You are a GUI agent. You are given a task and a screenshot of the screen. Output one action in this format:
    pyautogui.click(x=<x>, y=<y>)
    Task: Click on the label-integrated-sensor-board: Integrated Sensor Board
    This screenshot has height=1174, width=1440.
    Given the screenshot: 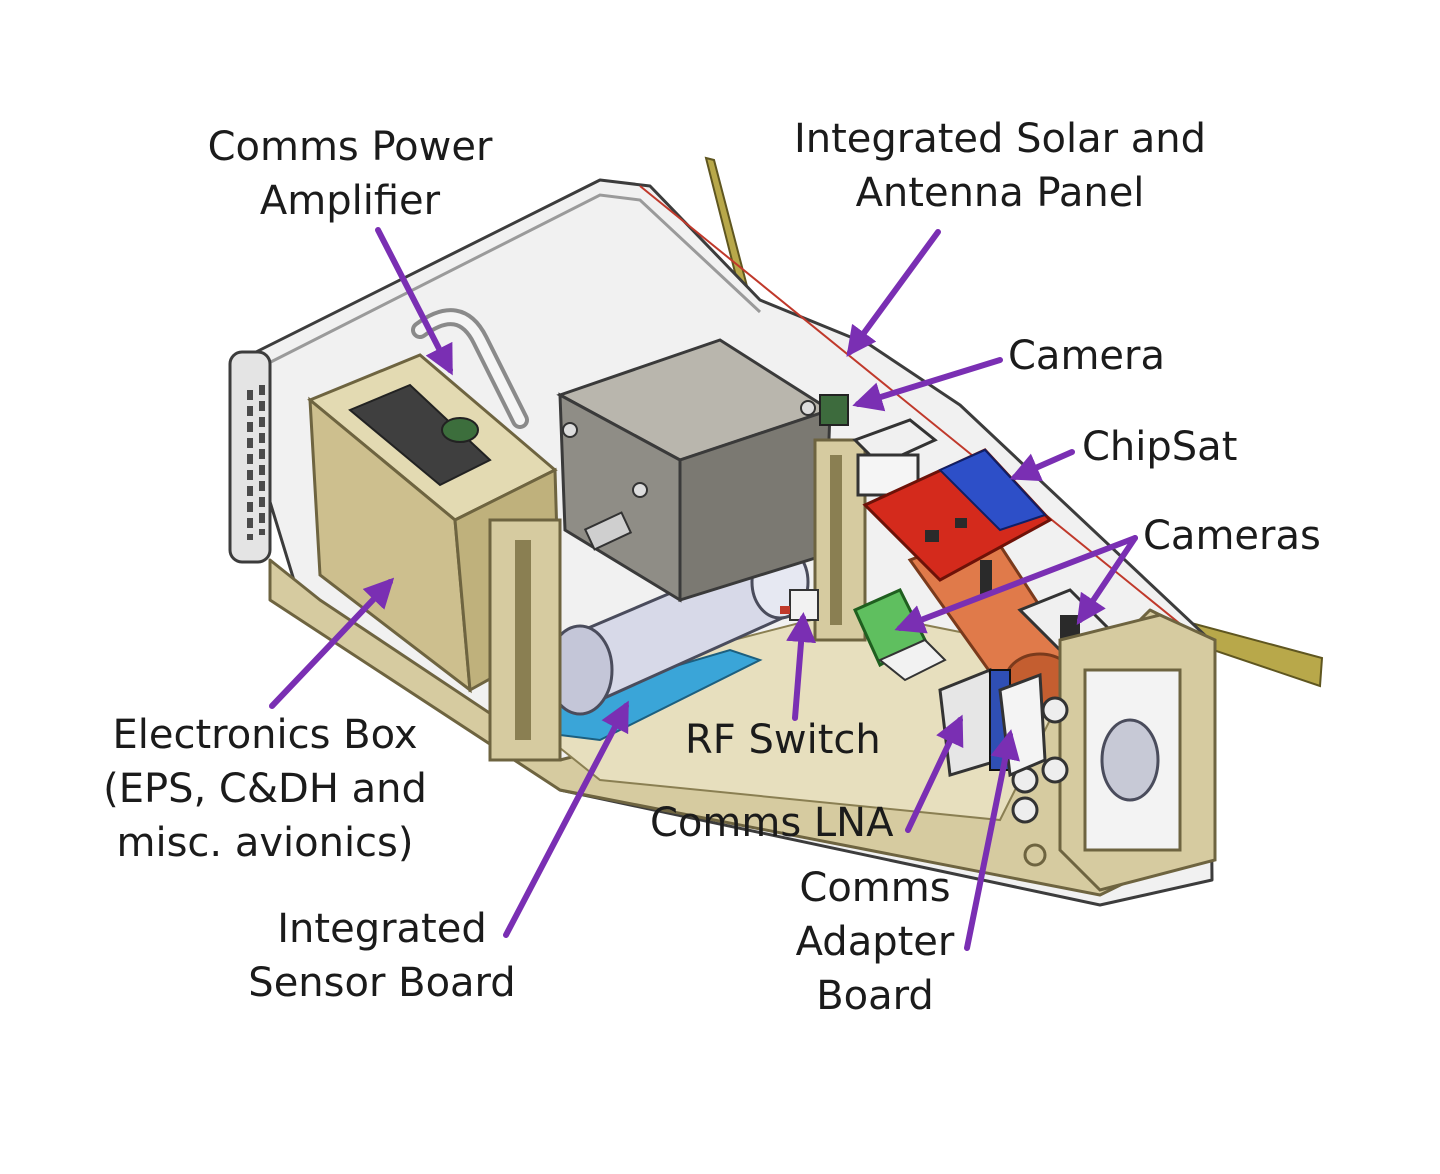 What is the action you would take?
    pyautogui.click(x=382, y=956)
    